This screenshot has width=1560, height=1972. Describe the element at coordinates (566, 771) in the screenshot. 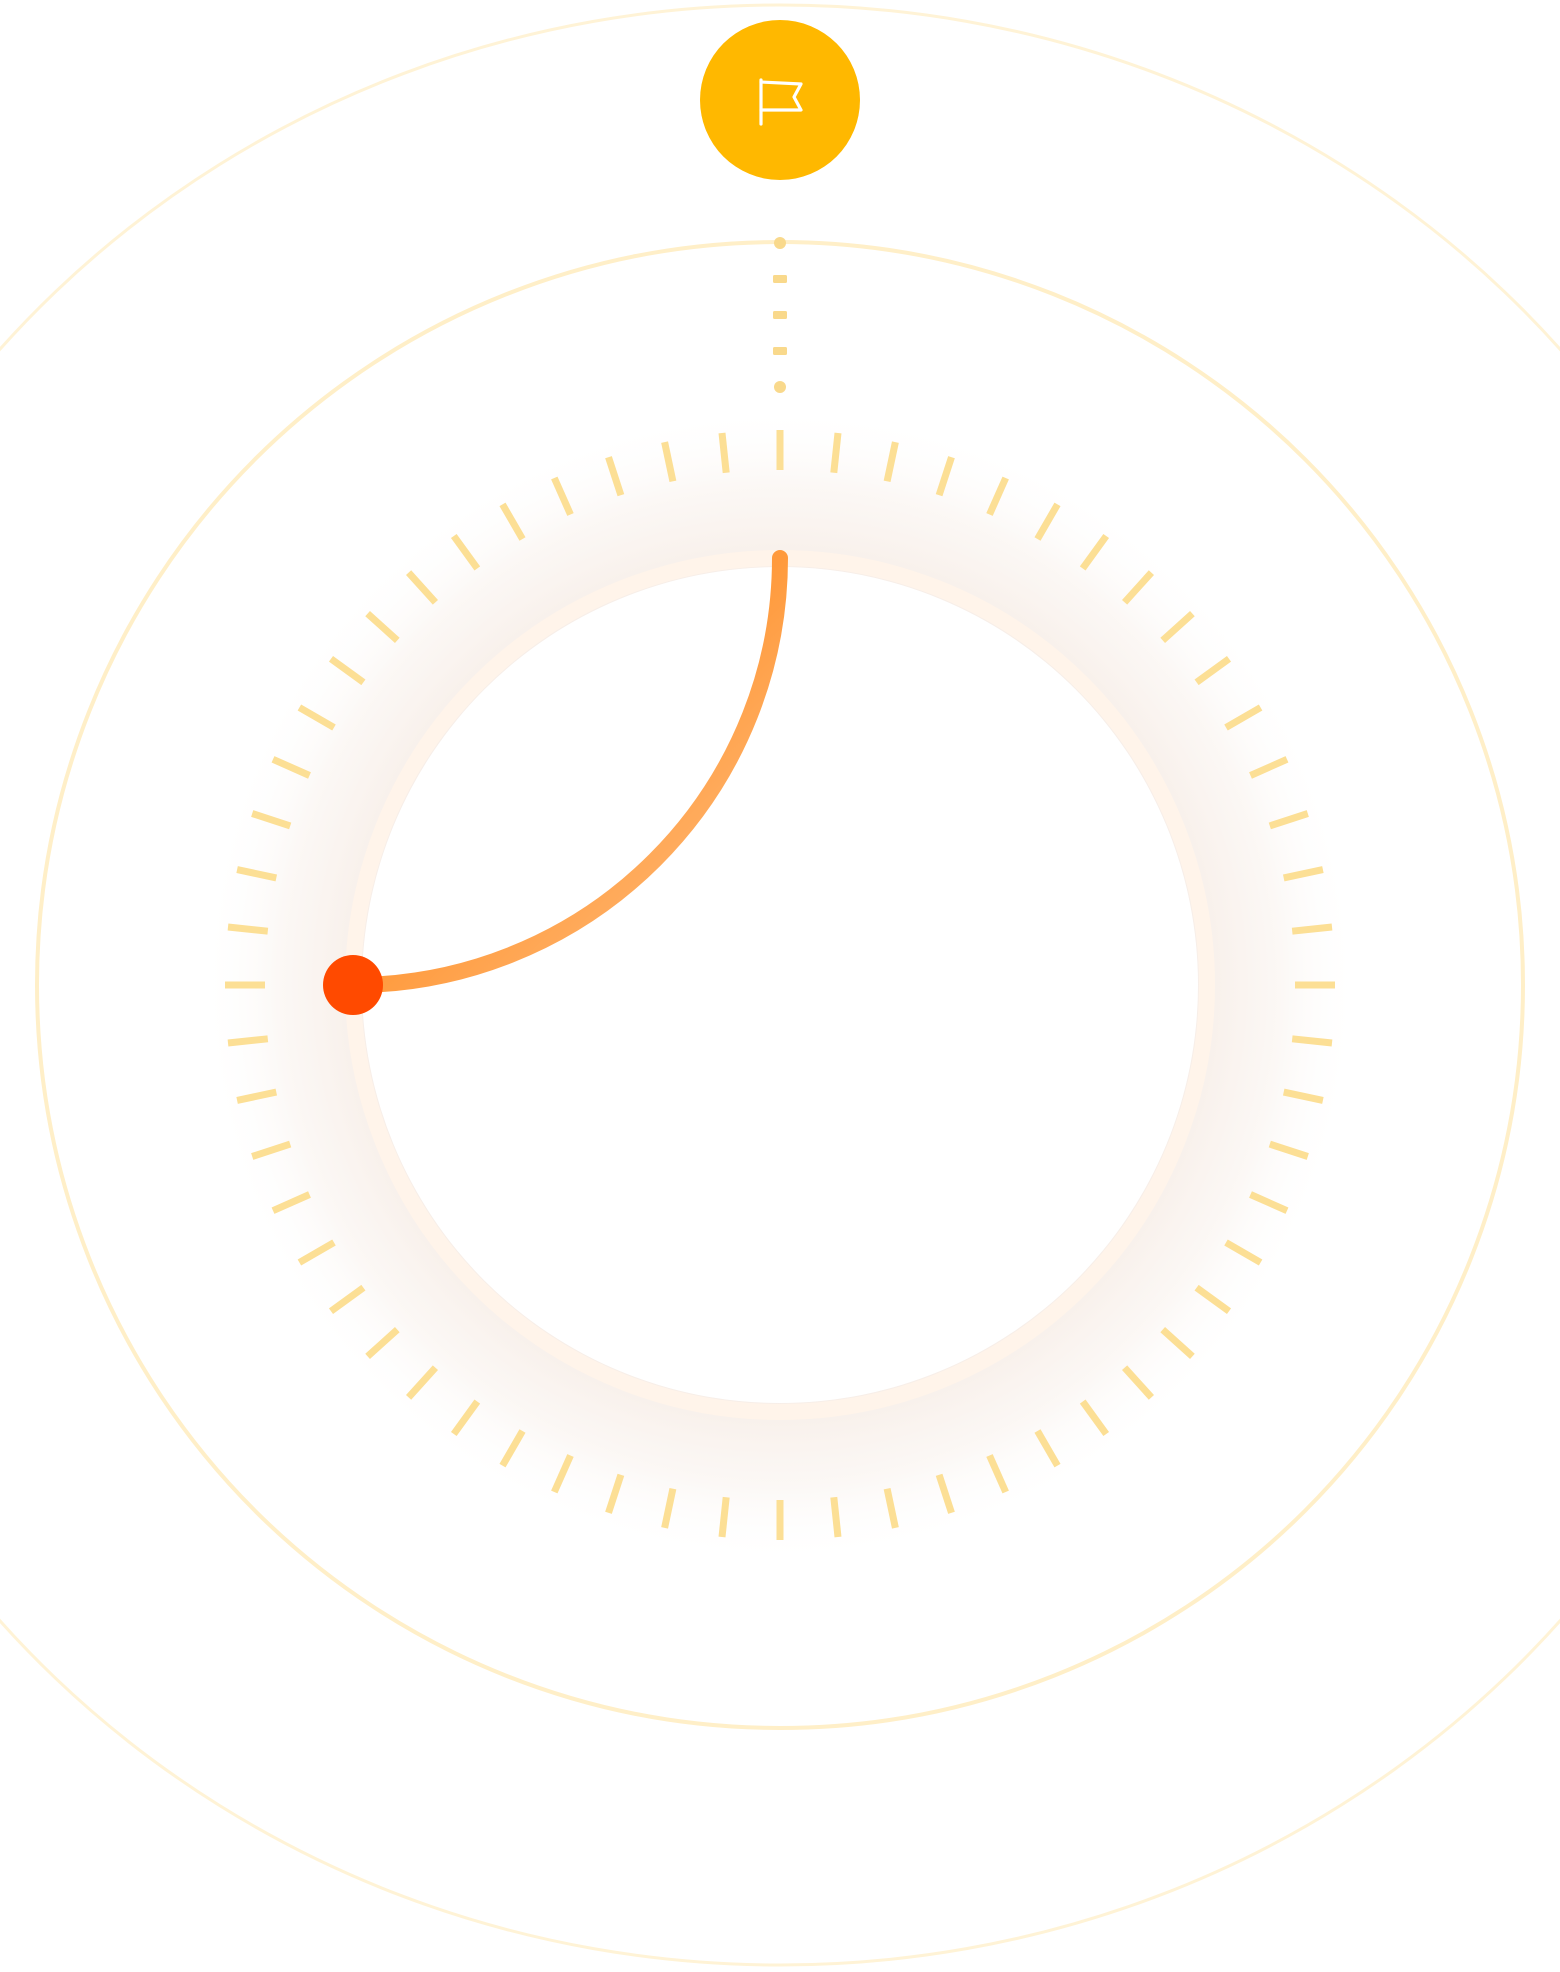

I see `progress-arc` at that location.